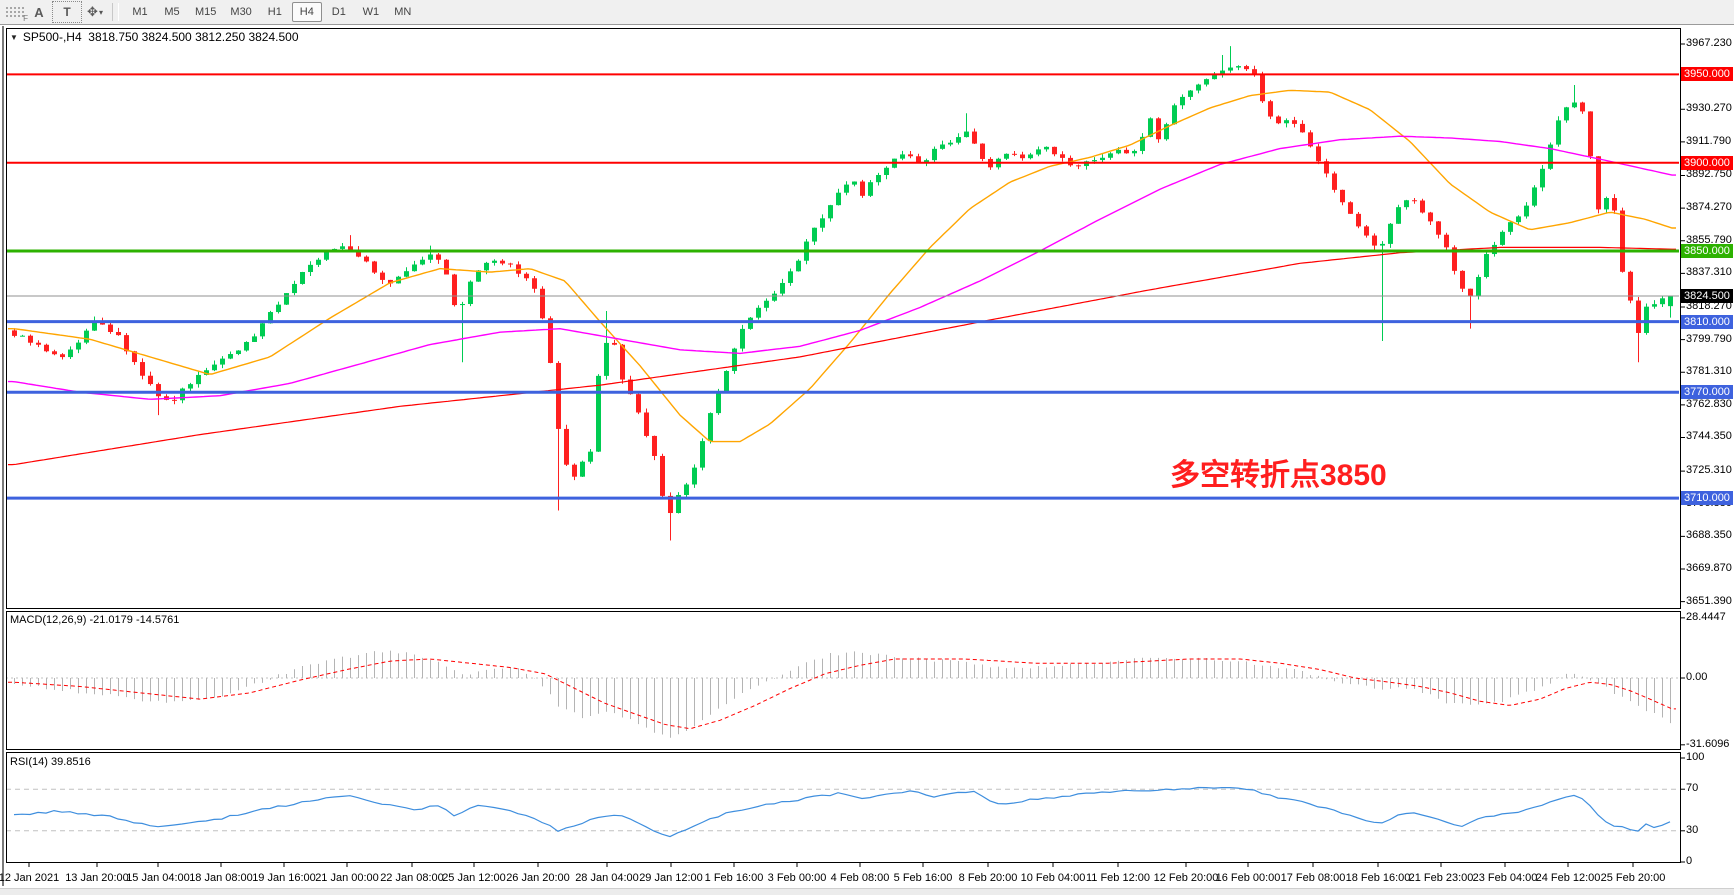 This screenshot has width=1734, height=895. What do you see at coordinates (52, 37) in the screenshot?
I see `symbol-period: SP500-,H4` at bounding box center [52, 37].